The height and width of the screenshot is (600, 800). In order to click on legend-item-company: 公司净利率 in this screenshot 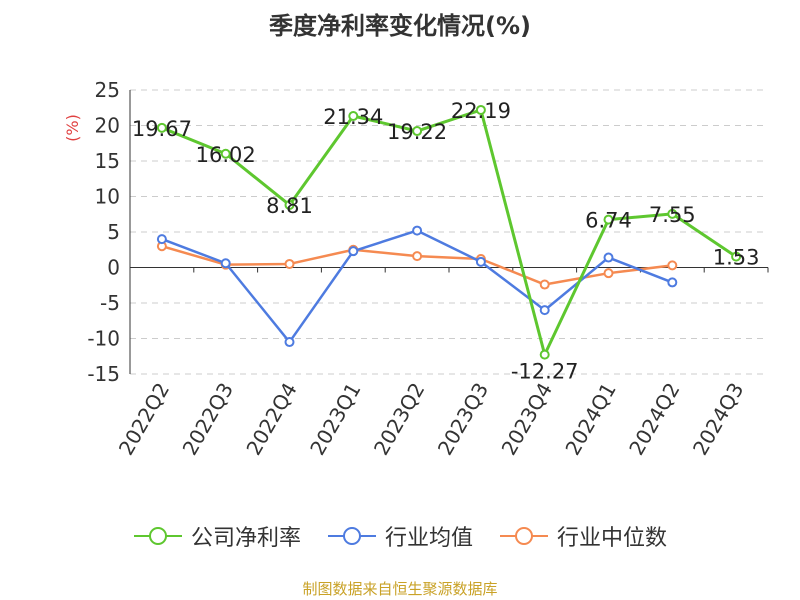, I will do `click(217, 536)`.